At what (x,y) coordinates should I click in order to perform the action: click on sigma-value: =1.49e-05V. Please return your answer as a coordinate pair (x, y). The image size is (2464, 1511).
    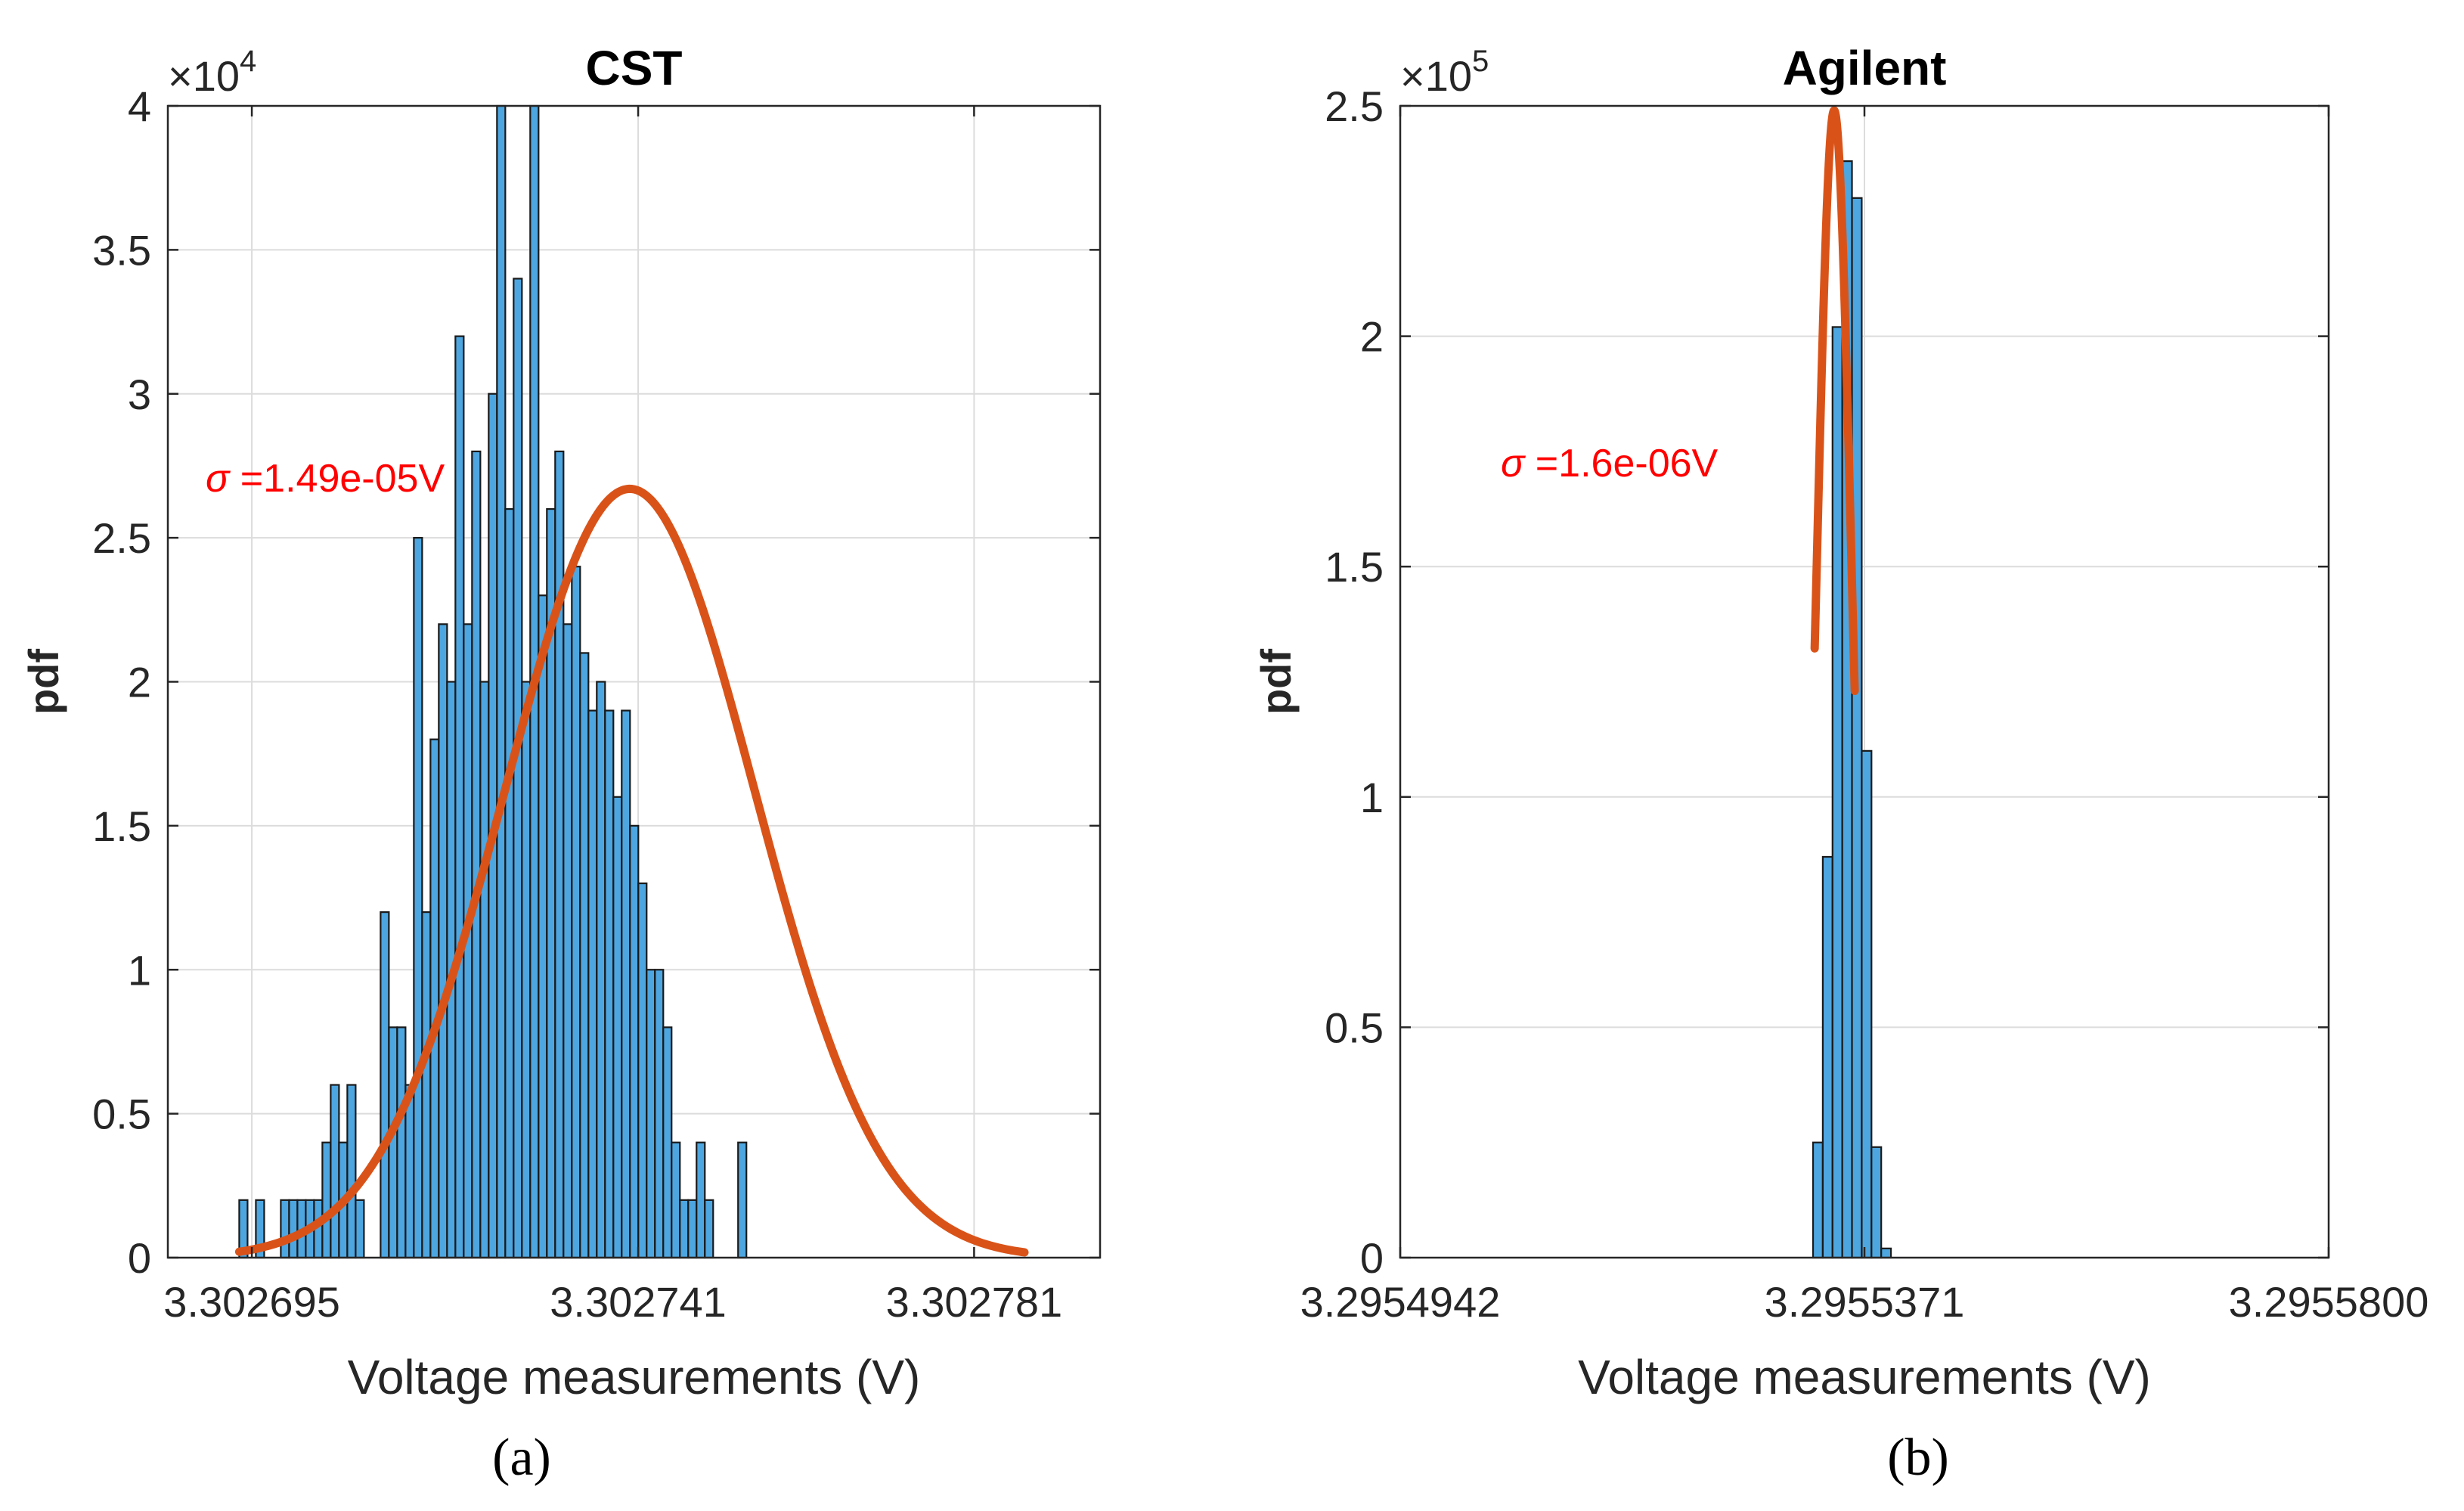
    Looking at the image, I should click on (337, 479).